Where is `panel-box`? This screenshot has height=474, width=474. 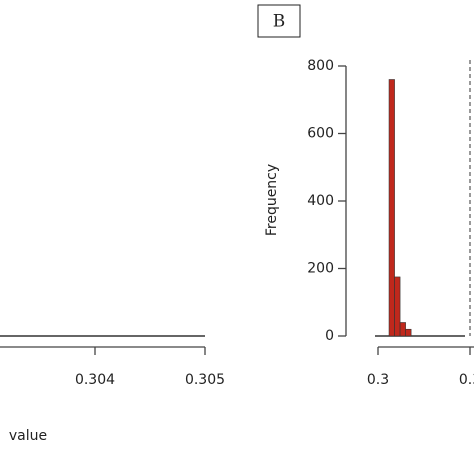 panel-box is located at coordinates (279, 21).